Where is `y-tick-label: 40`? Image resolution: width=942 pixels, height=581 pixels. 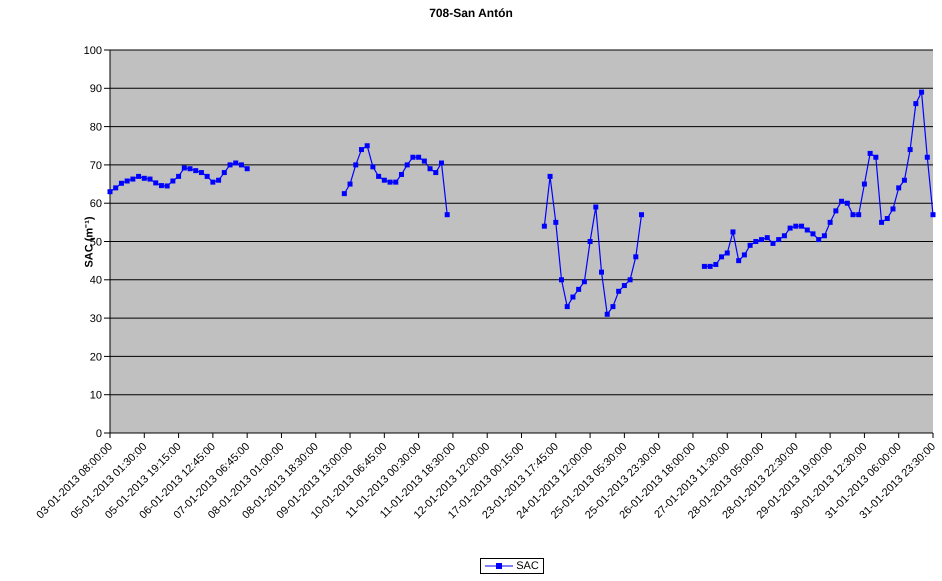
y-tick-label: 40 is located at coordinates (96, 280).